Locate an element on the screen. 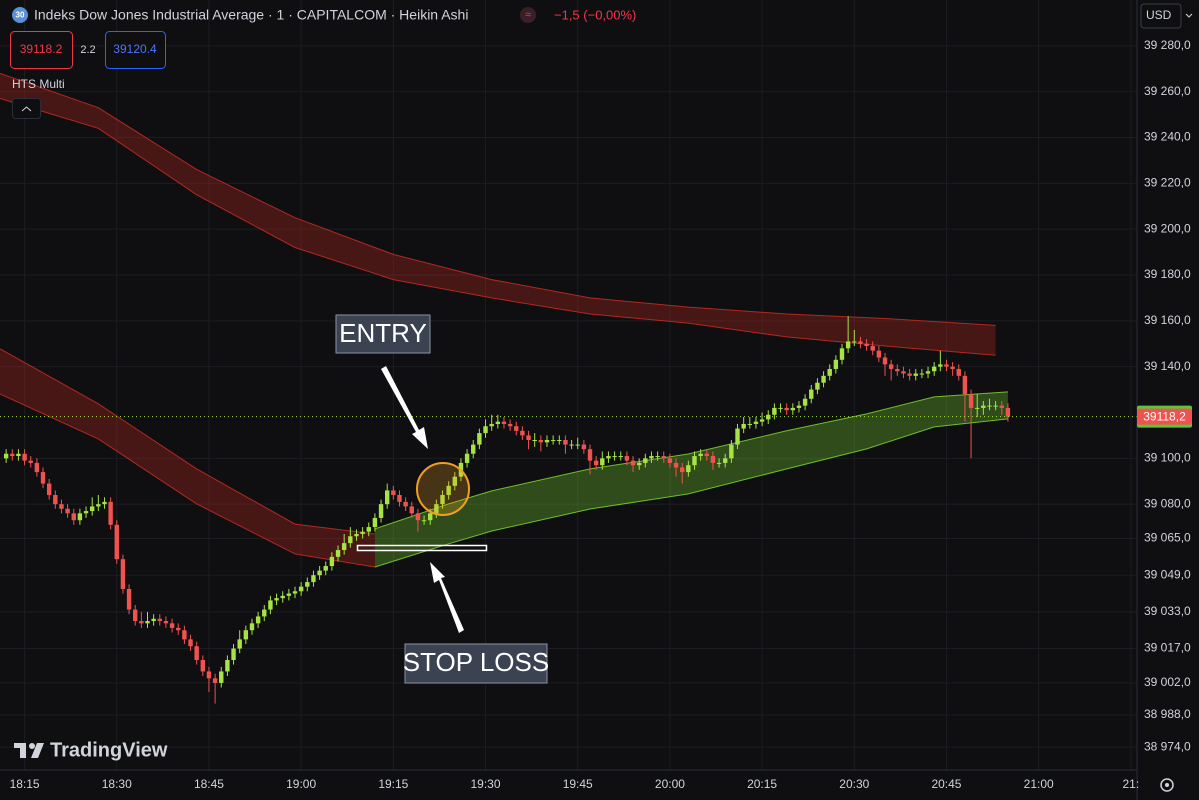 Image resolution: width=1199 pixels, height=800 pixels. currency: USD is located at coordinates (1159, 15).